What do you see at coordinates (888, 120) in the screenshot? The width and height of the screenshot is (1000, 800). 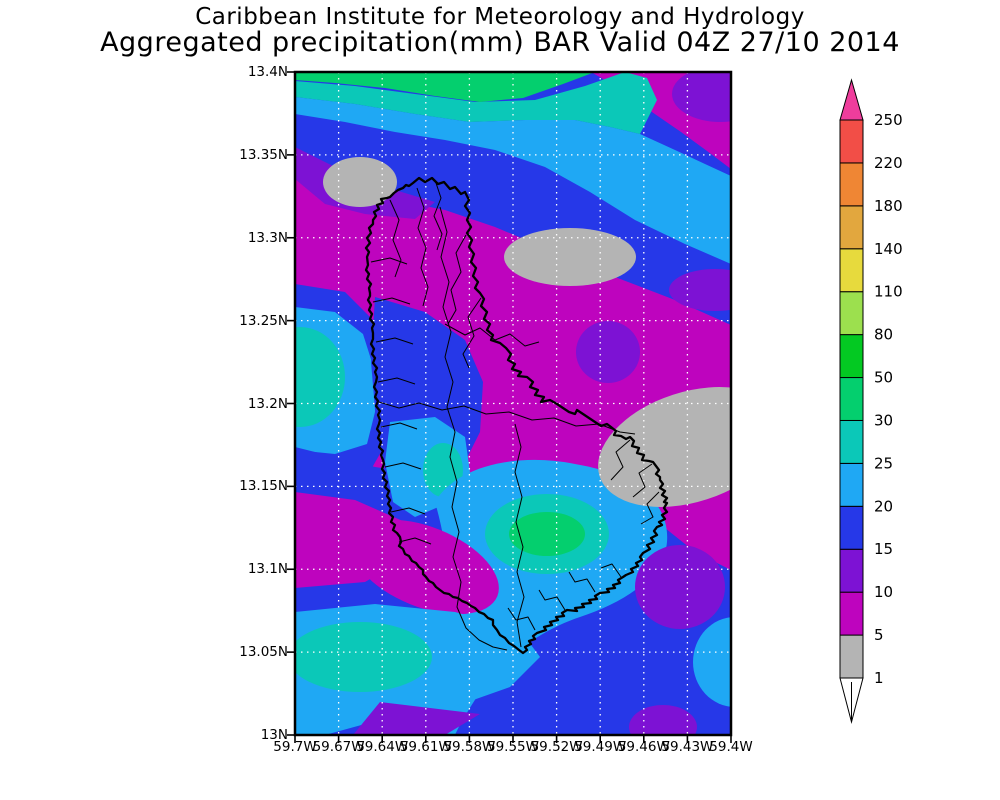 I see `colorbar-label-250: 250` at bounding box center [888, 120].